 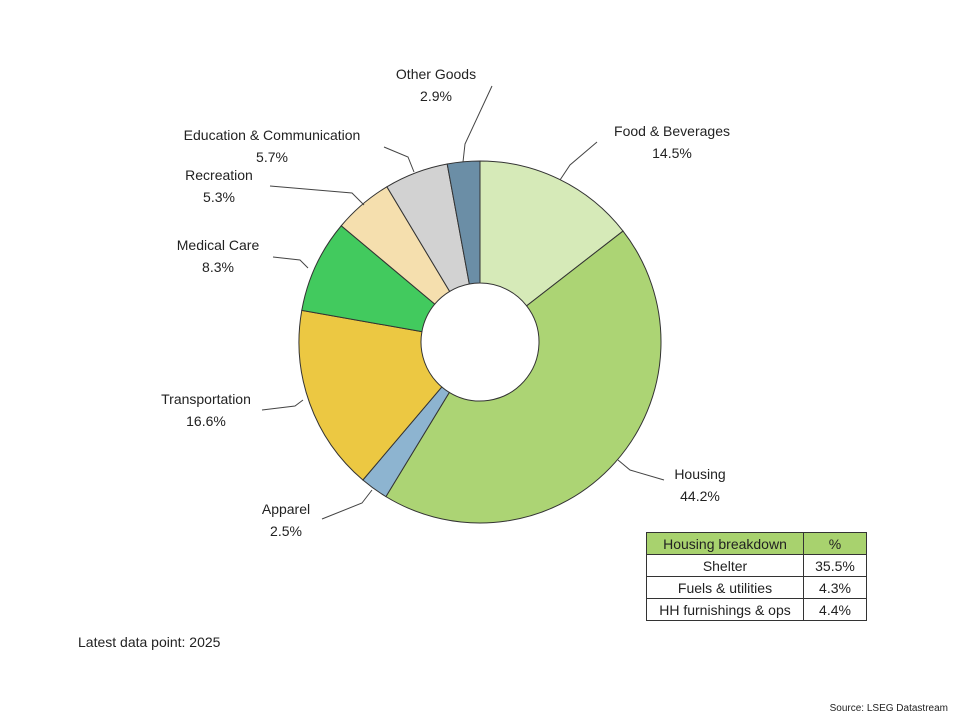 What do you see at coordinates (218, 245) in the screenshot?
I see `slice-category-label: Medical Care` at bounding box center [218, 245].